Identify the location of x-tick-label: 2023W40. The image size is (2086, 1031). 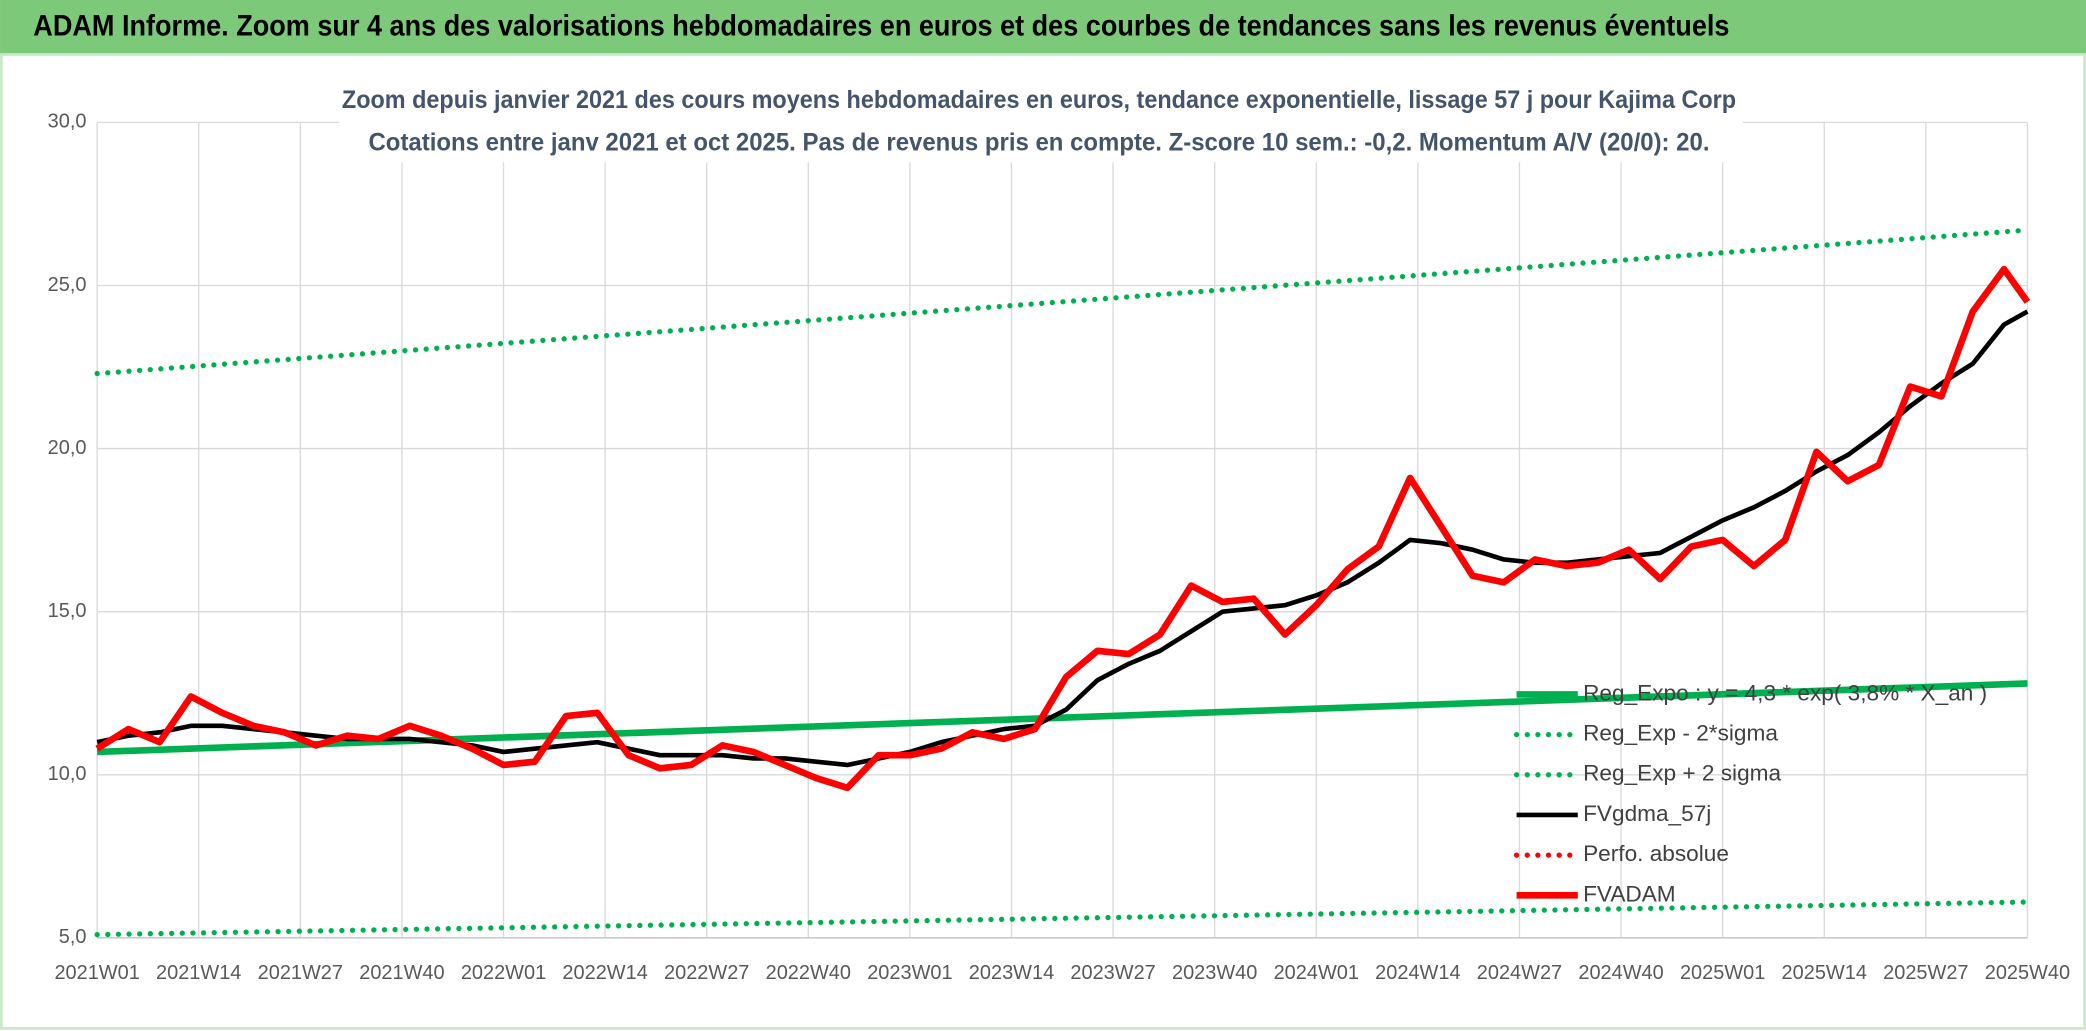
(1214, 973).